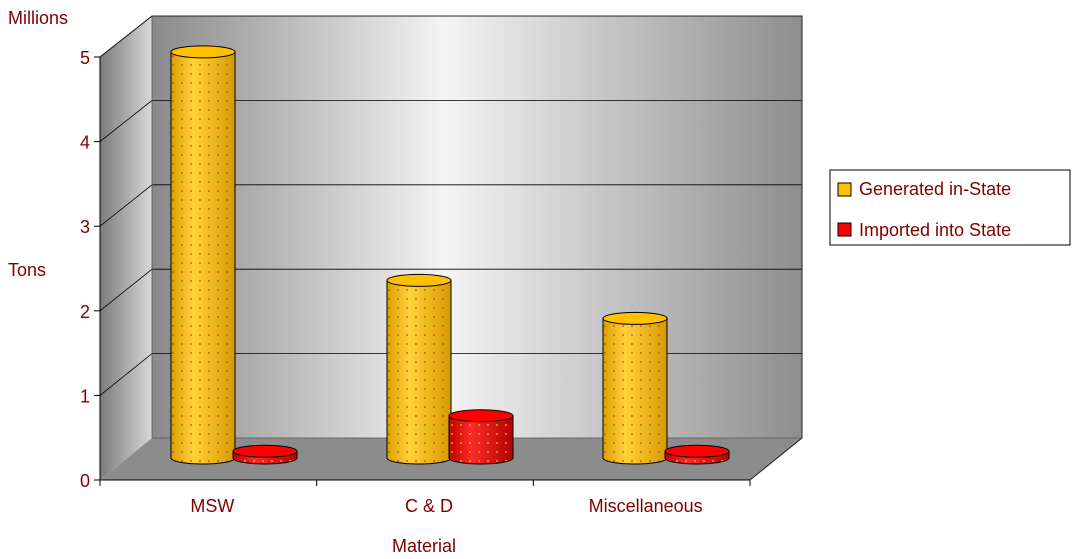  Describe the element at coordinates (844, 189) in the screenshot. I see `legend-swatch-generated` at that location.